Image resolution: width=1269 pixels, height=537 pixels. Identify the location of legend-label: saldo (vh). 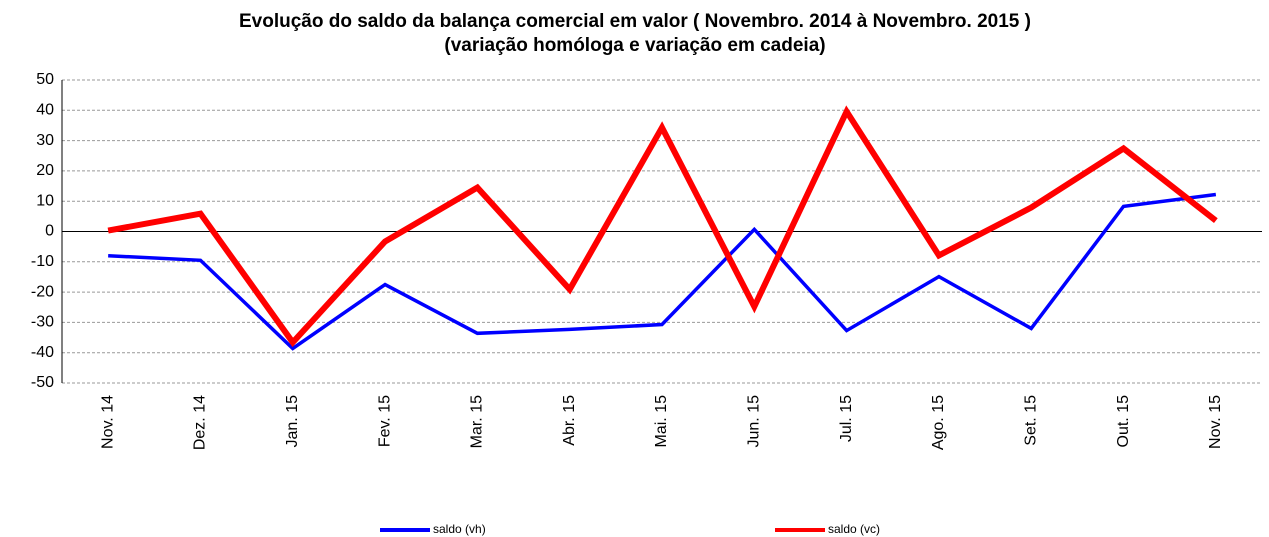
(459, 529).